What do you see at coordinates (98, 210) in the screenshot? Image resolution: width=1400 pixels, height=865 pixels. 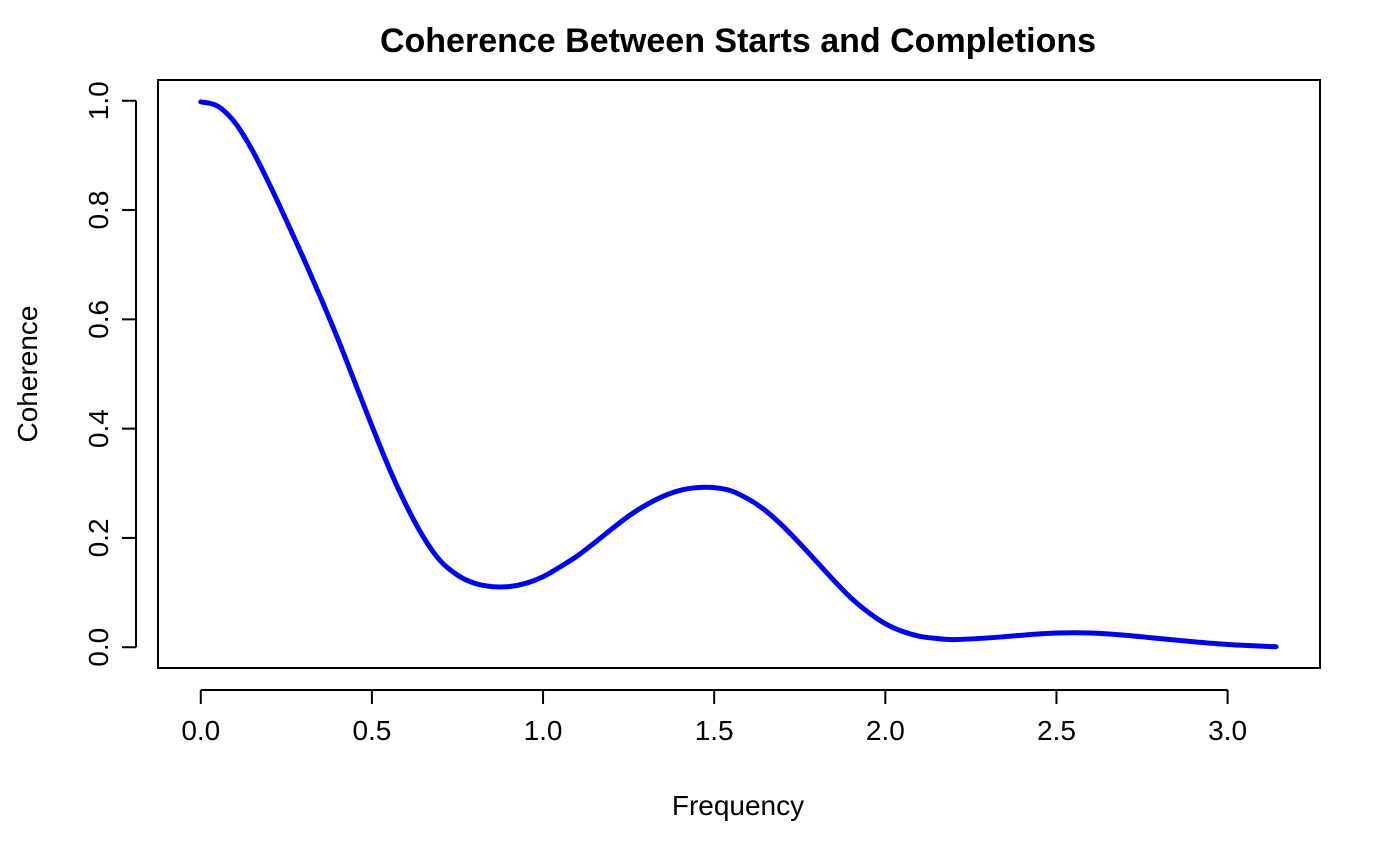 I see `y-tick-label: 0.8` at bounding box center [98, 210].